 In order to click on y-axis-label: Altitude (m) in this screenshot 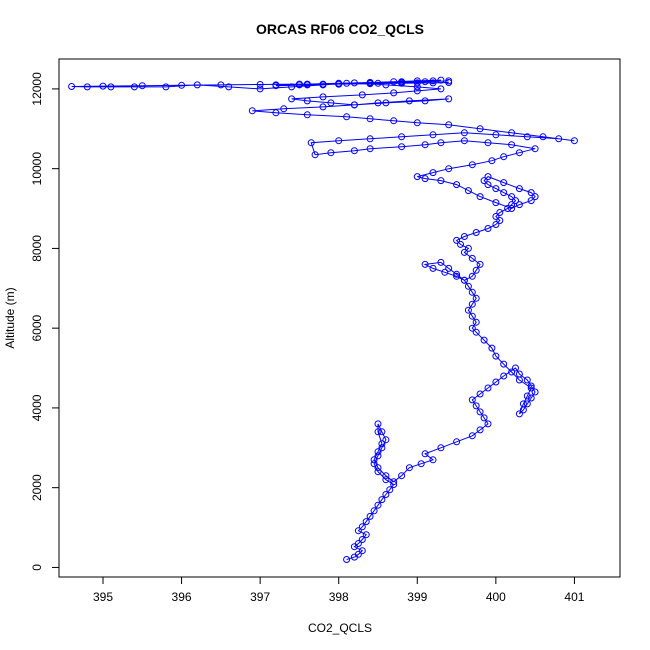, I will do `click(10, 317)`.